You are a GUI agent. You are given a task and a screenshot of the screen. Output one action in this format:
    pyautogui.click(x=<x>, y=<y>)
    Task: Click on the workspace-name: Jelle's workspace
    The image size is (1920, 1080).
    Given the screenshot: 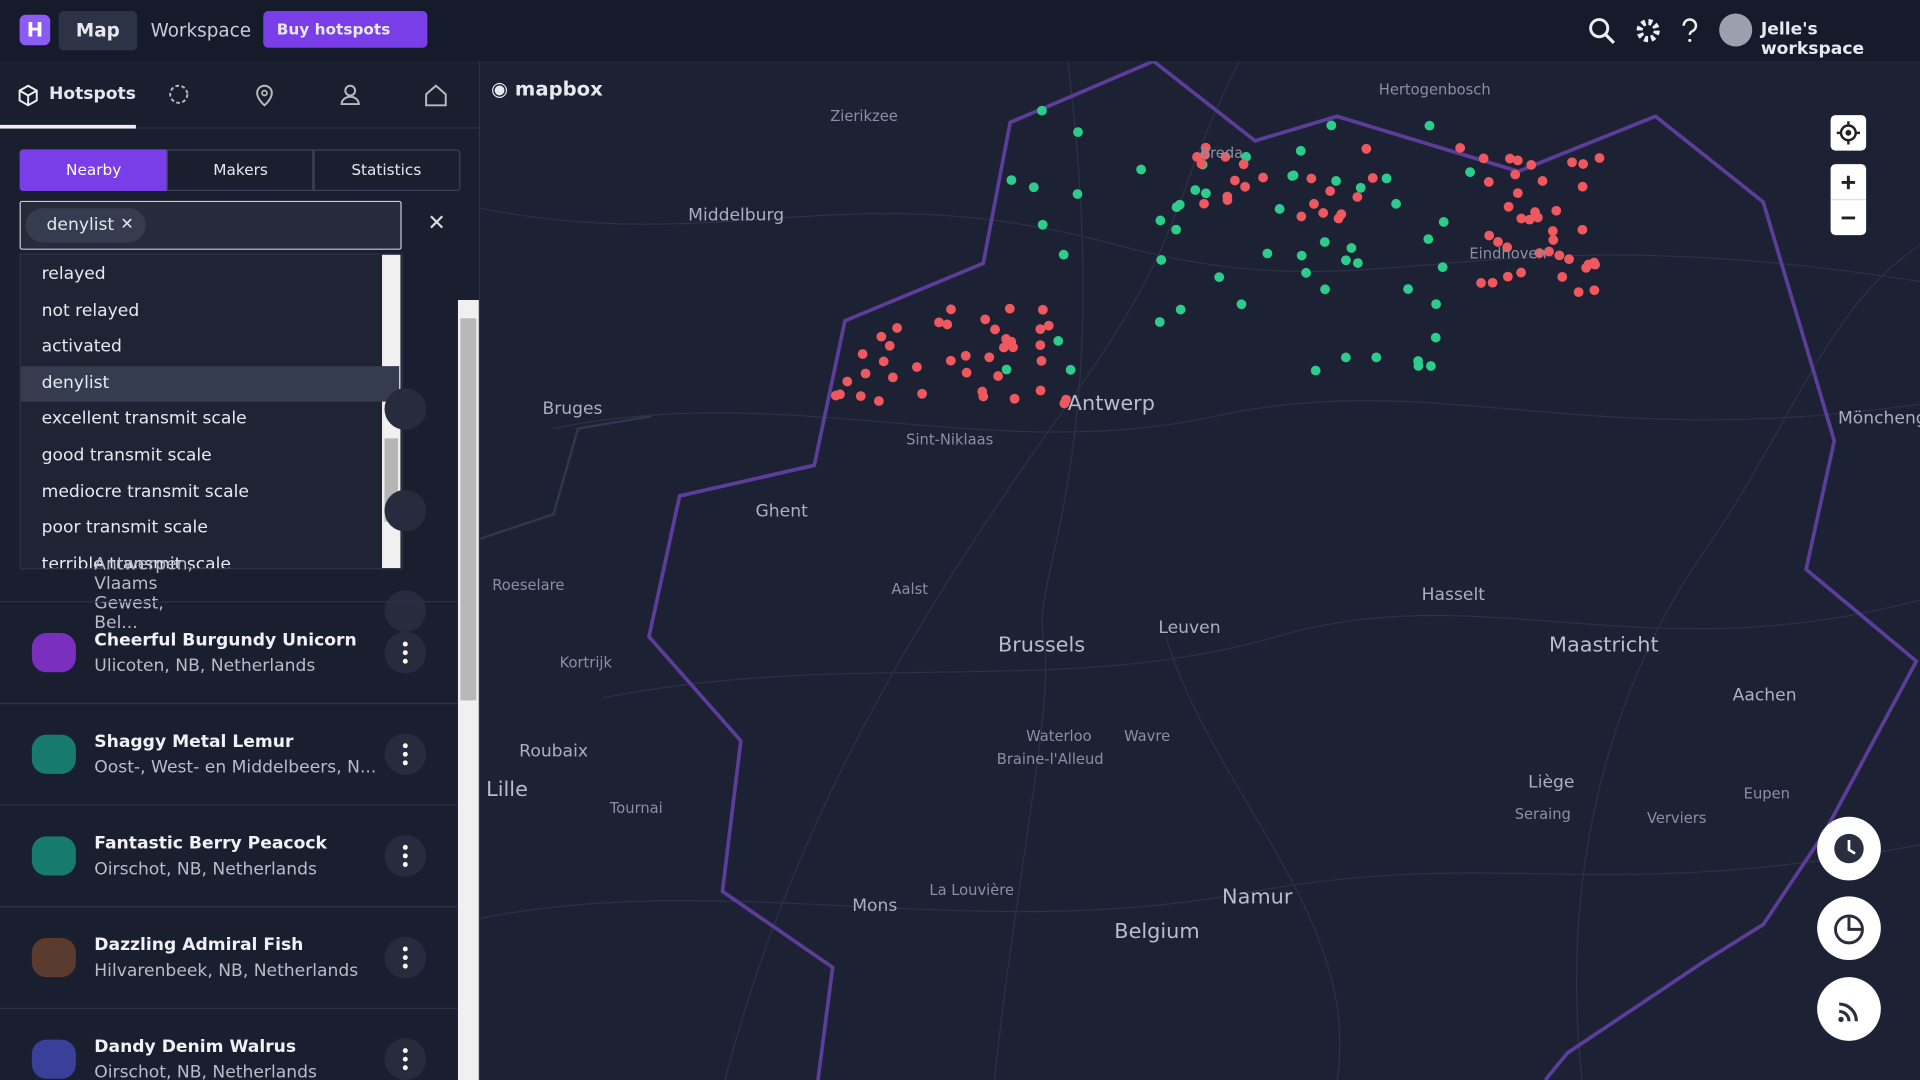 What is the action you would take?
    pyautogui.click(x=1812, y=39)
    